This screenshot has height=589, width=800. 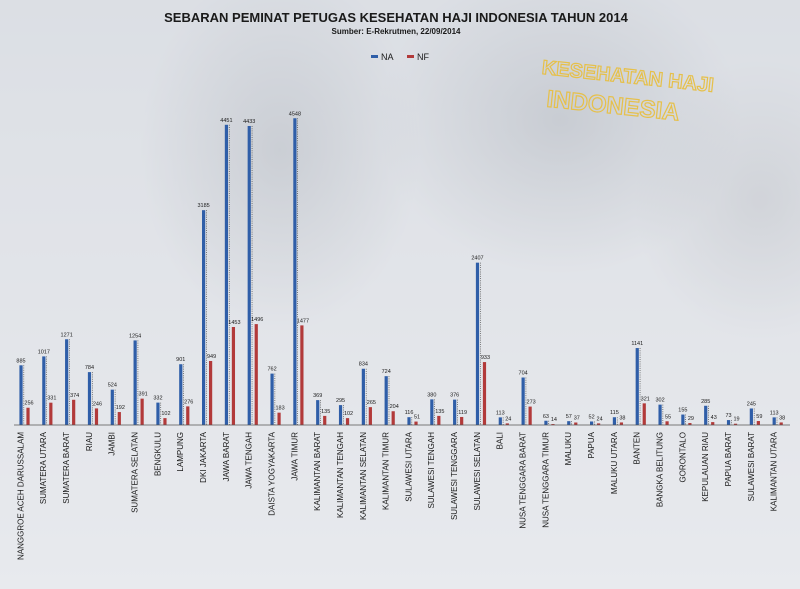 What do you see at coordinates (508, 419) in the screenshot?
I see `label-nf-21: 24` at bounding box center [508, 419].